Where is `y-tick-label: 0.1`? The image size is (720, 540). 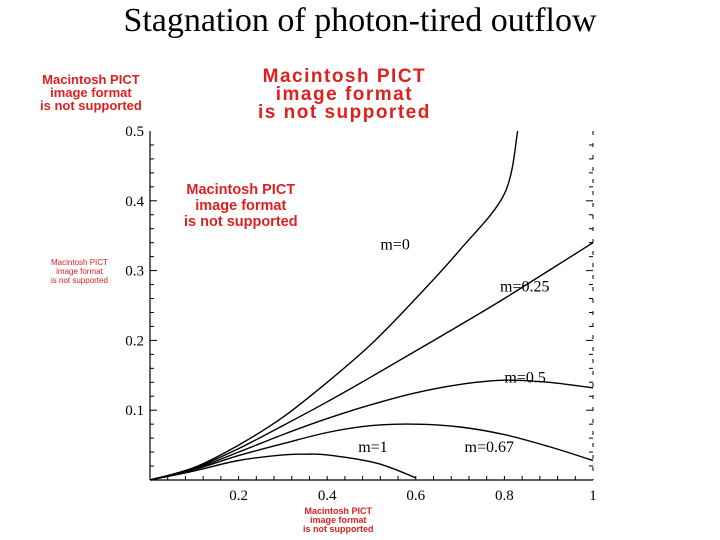 y-tick-label: 0.1 is located at coordinates (134, 411).